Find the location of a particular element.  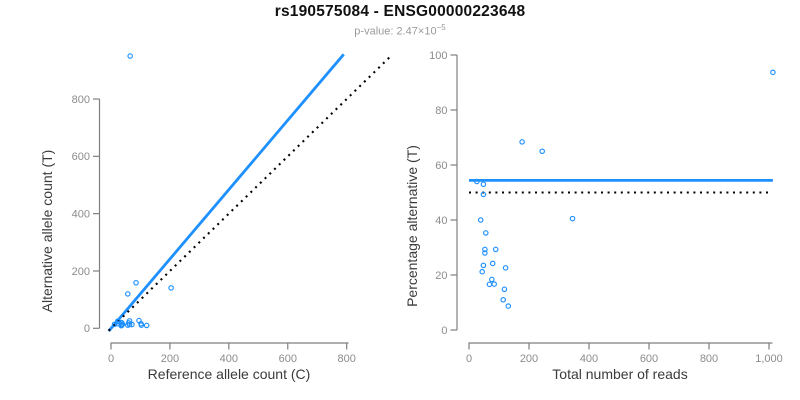

pvalue-subtitle: p-value: 2.47×10−5 is located at coordinates (400, 30).